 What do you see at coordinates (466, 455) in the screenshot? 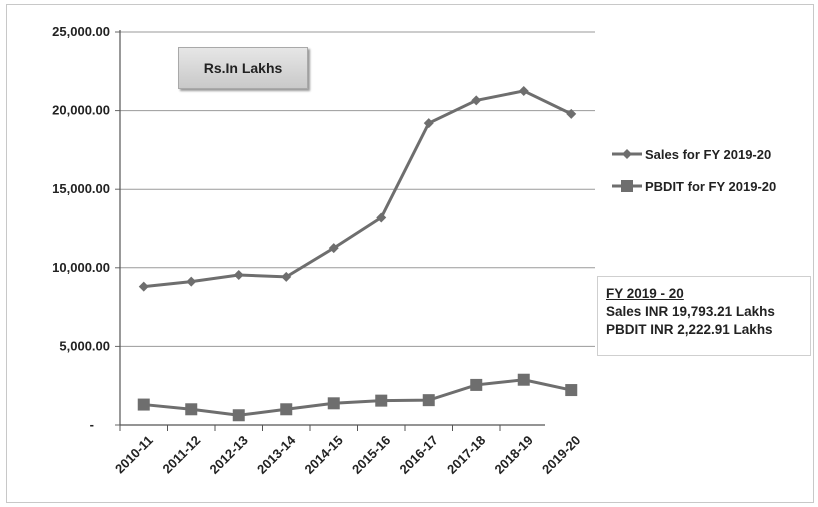
I see `x-tick-label: 2017-18` at bounding box center [466, 455].